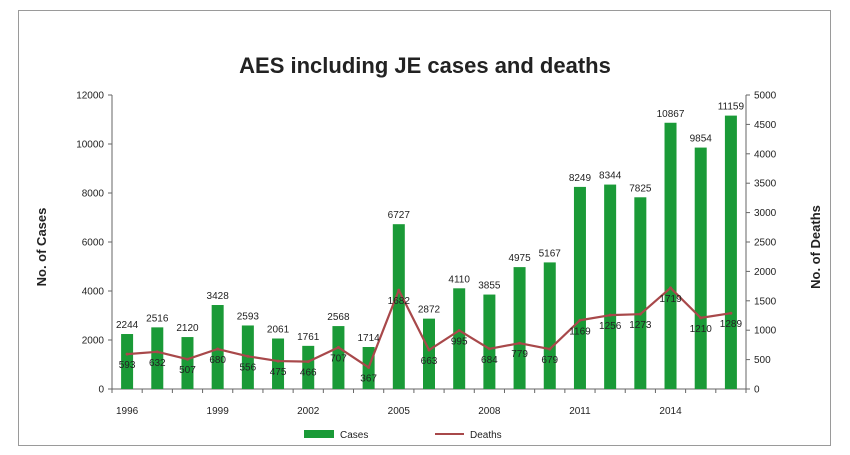 The image size is (850, 455). What do you see at coordinates (815, 247) in the screenshot?
I see `y2-axis-title: No. of Deaths` at bounding box center [815, 247].